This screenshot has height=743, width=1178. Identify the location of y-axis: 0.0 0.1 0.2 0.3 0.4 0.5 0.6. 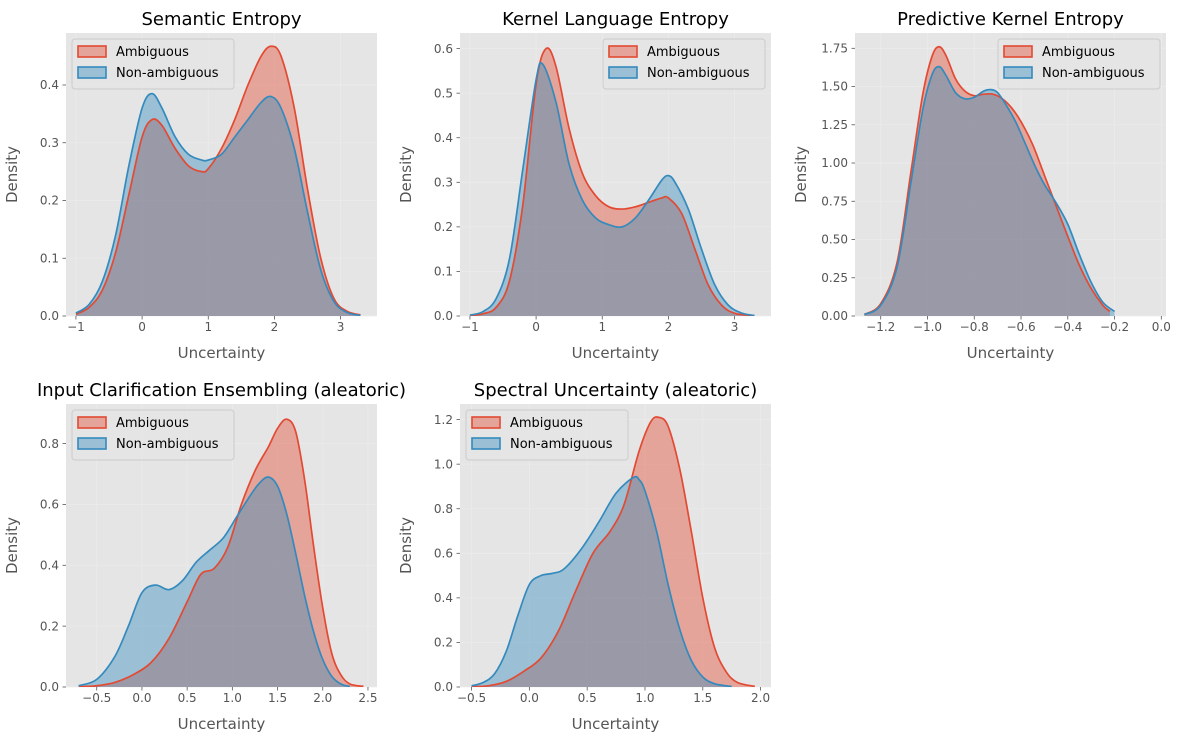
(447, 182).